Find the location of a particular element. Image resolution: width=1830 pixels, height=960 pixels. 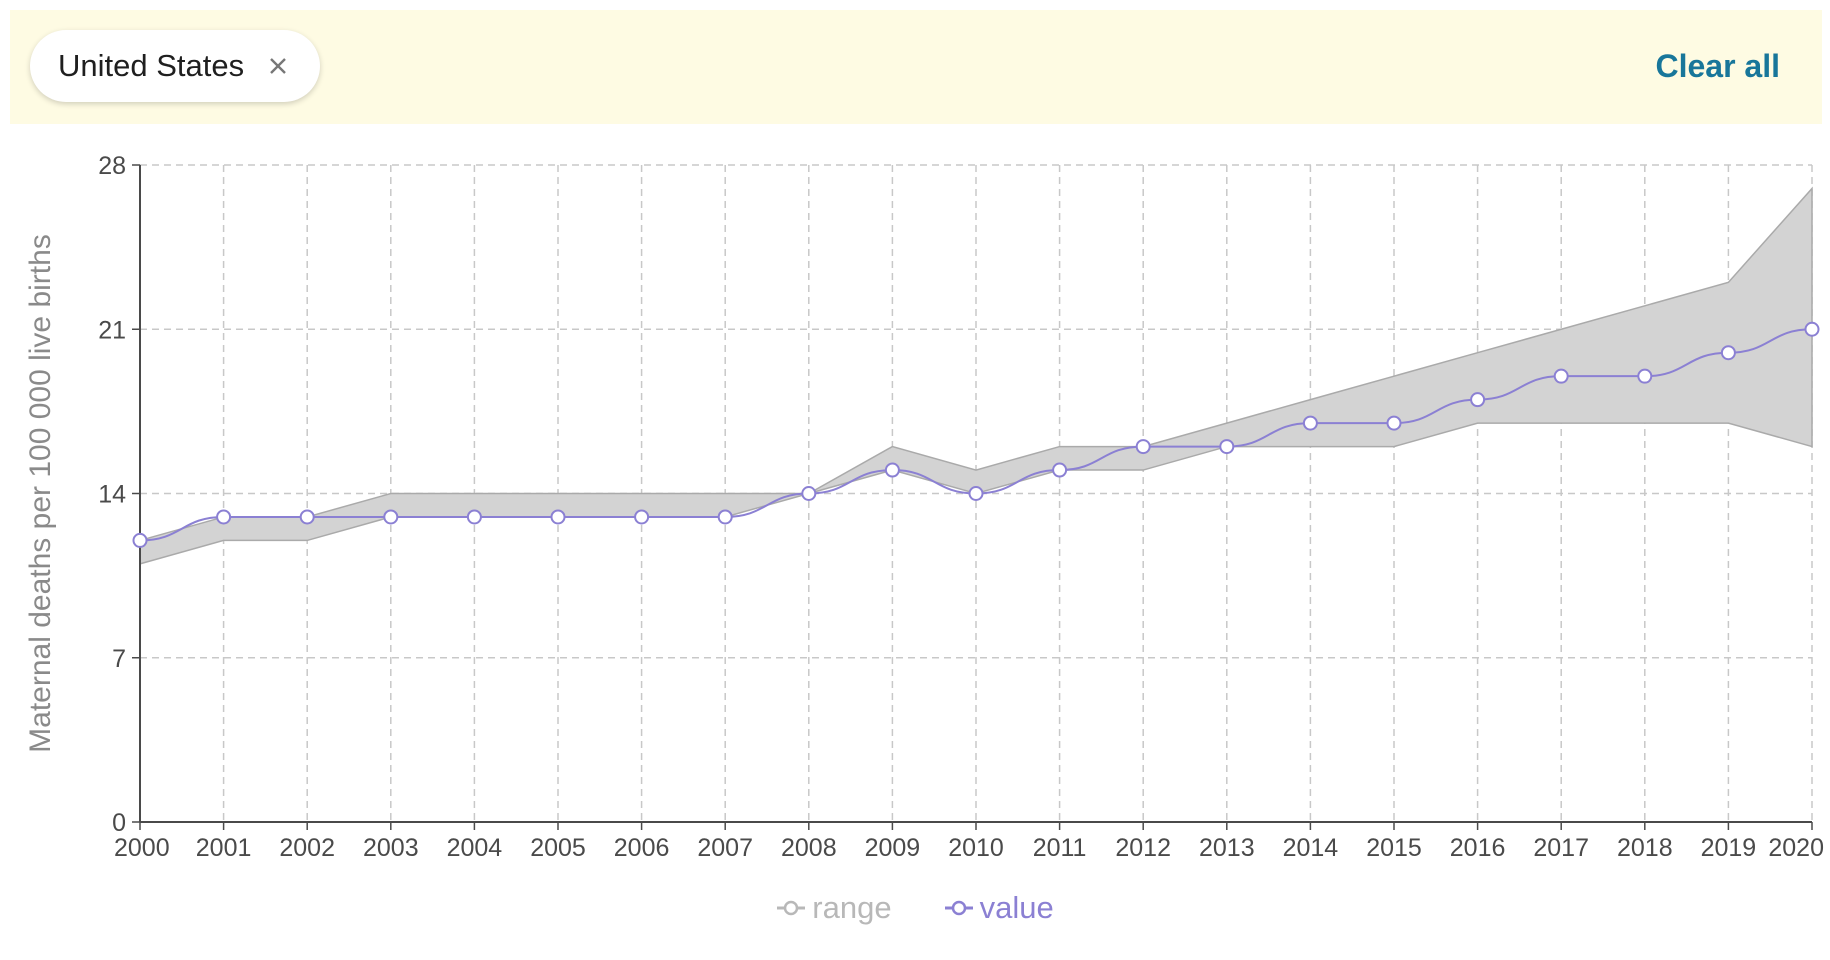

y-tick-label: 7 is located at coordinates (119, 659).